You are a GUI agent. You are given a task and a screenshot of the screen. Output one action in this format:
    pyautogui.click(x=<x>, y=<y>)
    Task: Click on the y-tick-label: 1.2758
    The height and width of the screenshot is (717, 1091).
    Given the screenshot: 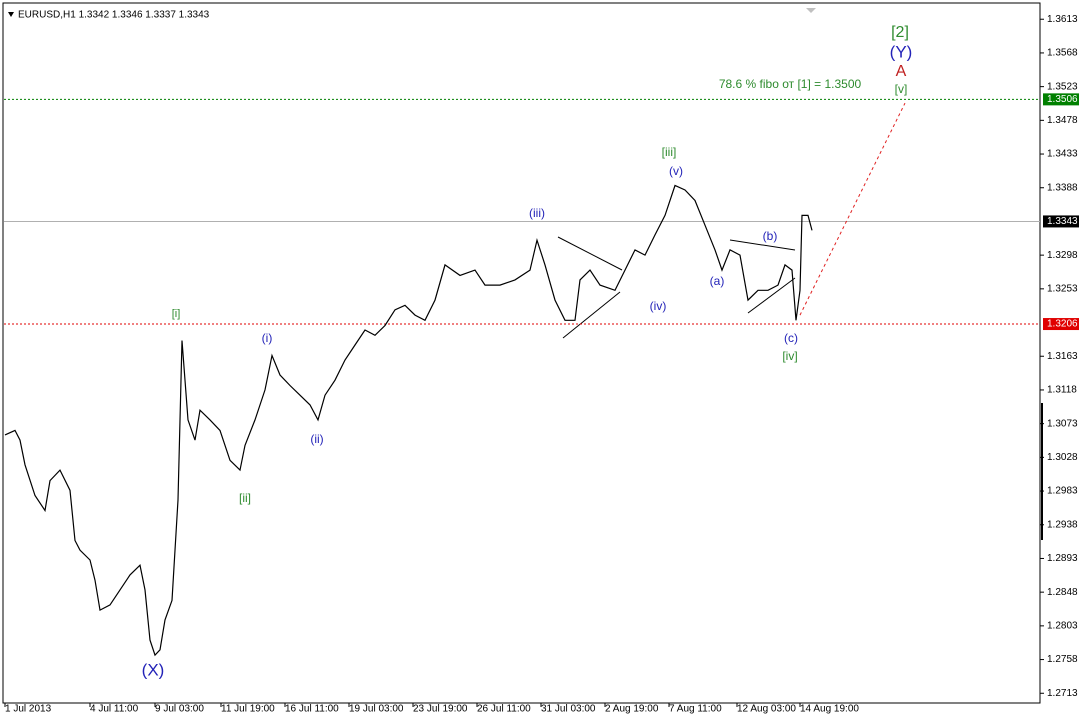 What is the action you would take?
    pyautogui.click(x=1062, y=659)
    